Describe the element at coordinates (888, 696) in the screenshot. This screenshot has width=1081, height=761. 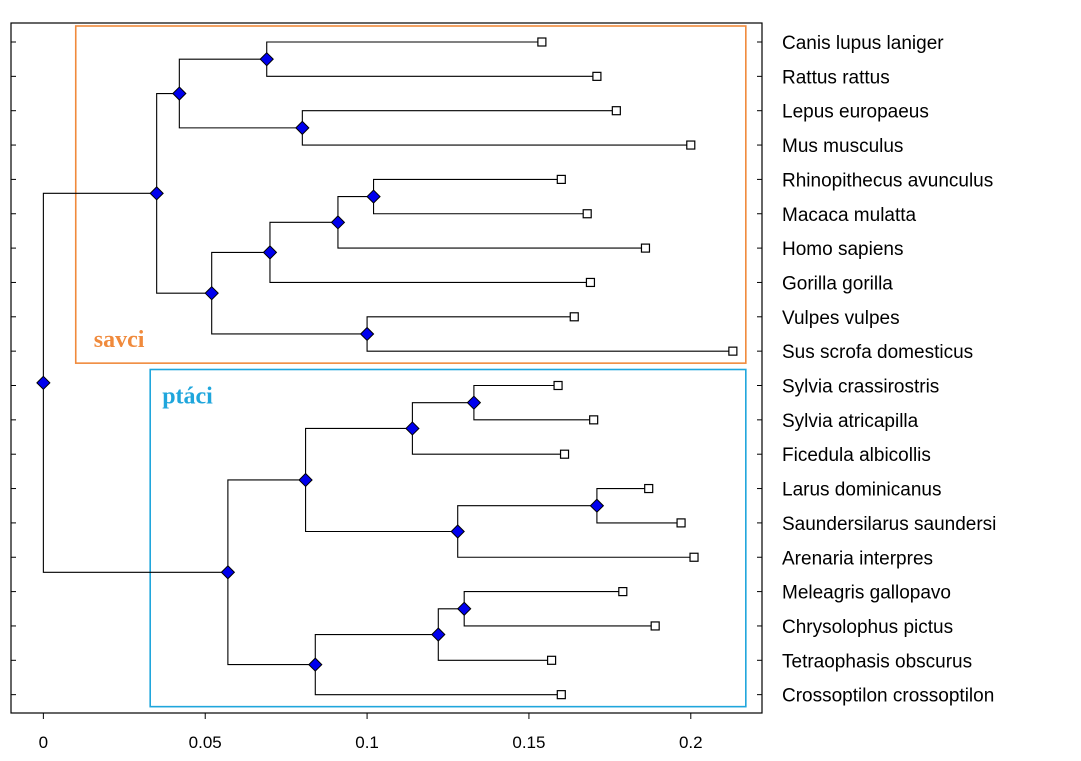
I see `leaf-label-19: Crossoptilon crossoptilon` at that location.